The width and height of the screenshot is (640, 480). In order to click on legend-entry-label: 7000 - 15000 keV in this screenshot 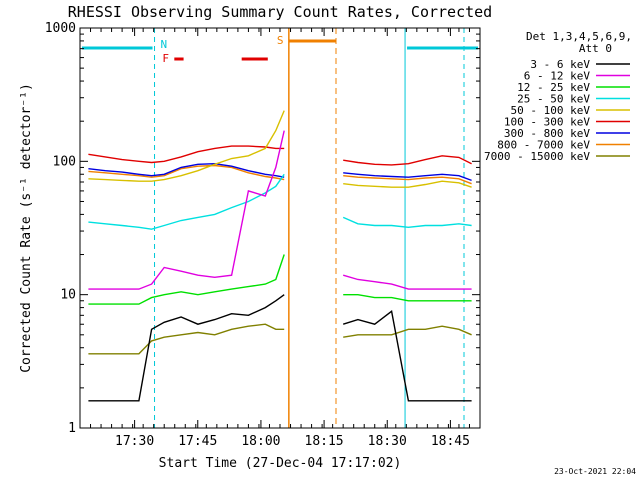, I will do `click(537, 156)`.